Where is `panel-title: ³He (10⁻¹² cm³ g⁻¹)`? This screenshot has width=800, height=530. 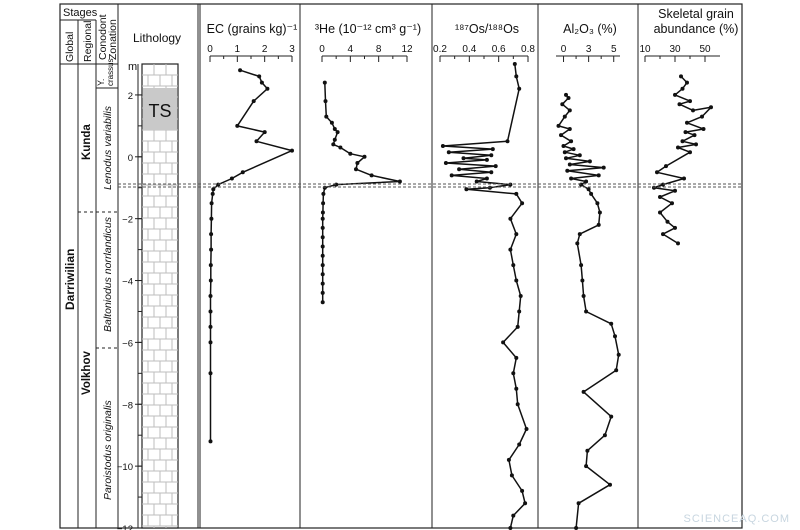 panel-title: ³He (10⁻¹² cm³ g⁻¹) is located at coordinates (368, 29).